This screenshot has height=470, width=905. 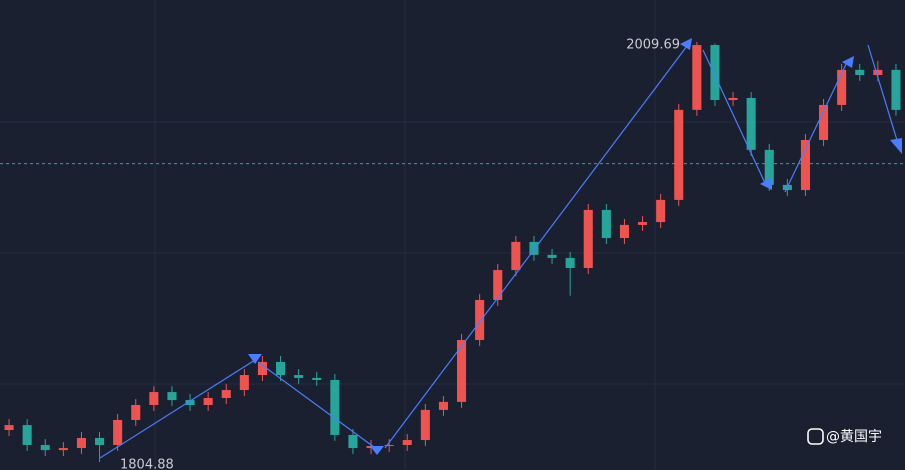 I want to click on logo-icon, so click(x=815, y=436).